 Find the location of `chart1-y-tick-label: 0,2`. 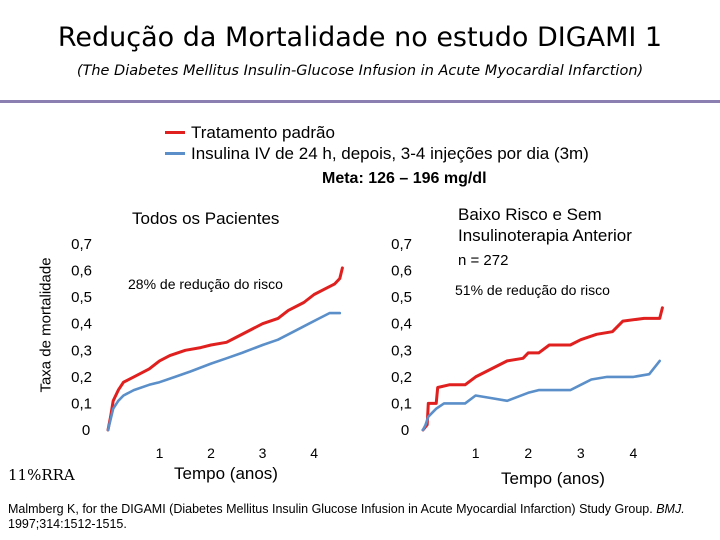

chart1-y-tick-label: 0,2 is located at coordinates (81, 377).